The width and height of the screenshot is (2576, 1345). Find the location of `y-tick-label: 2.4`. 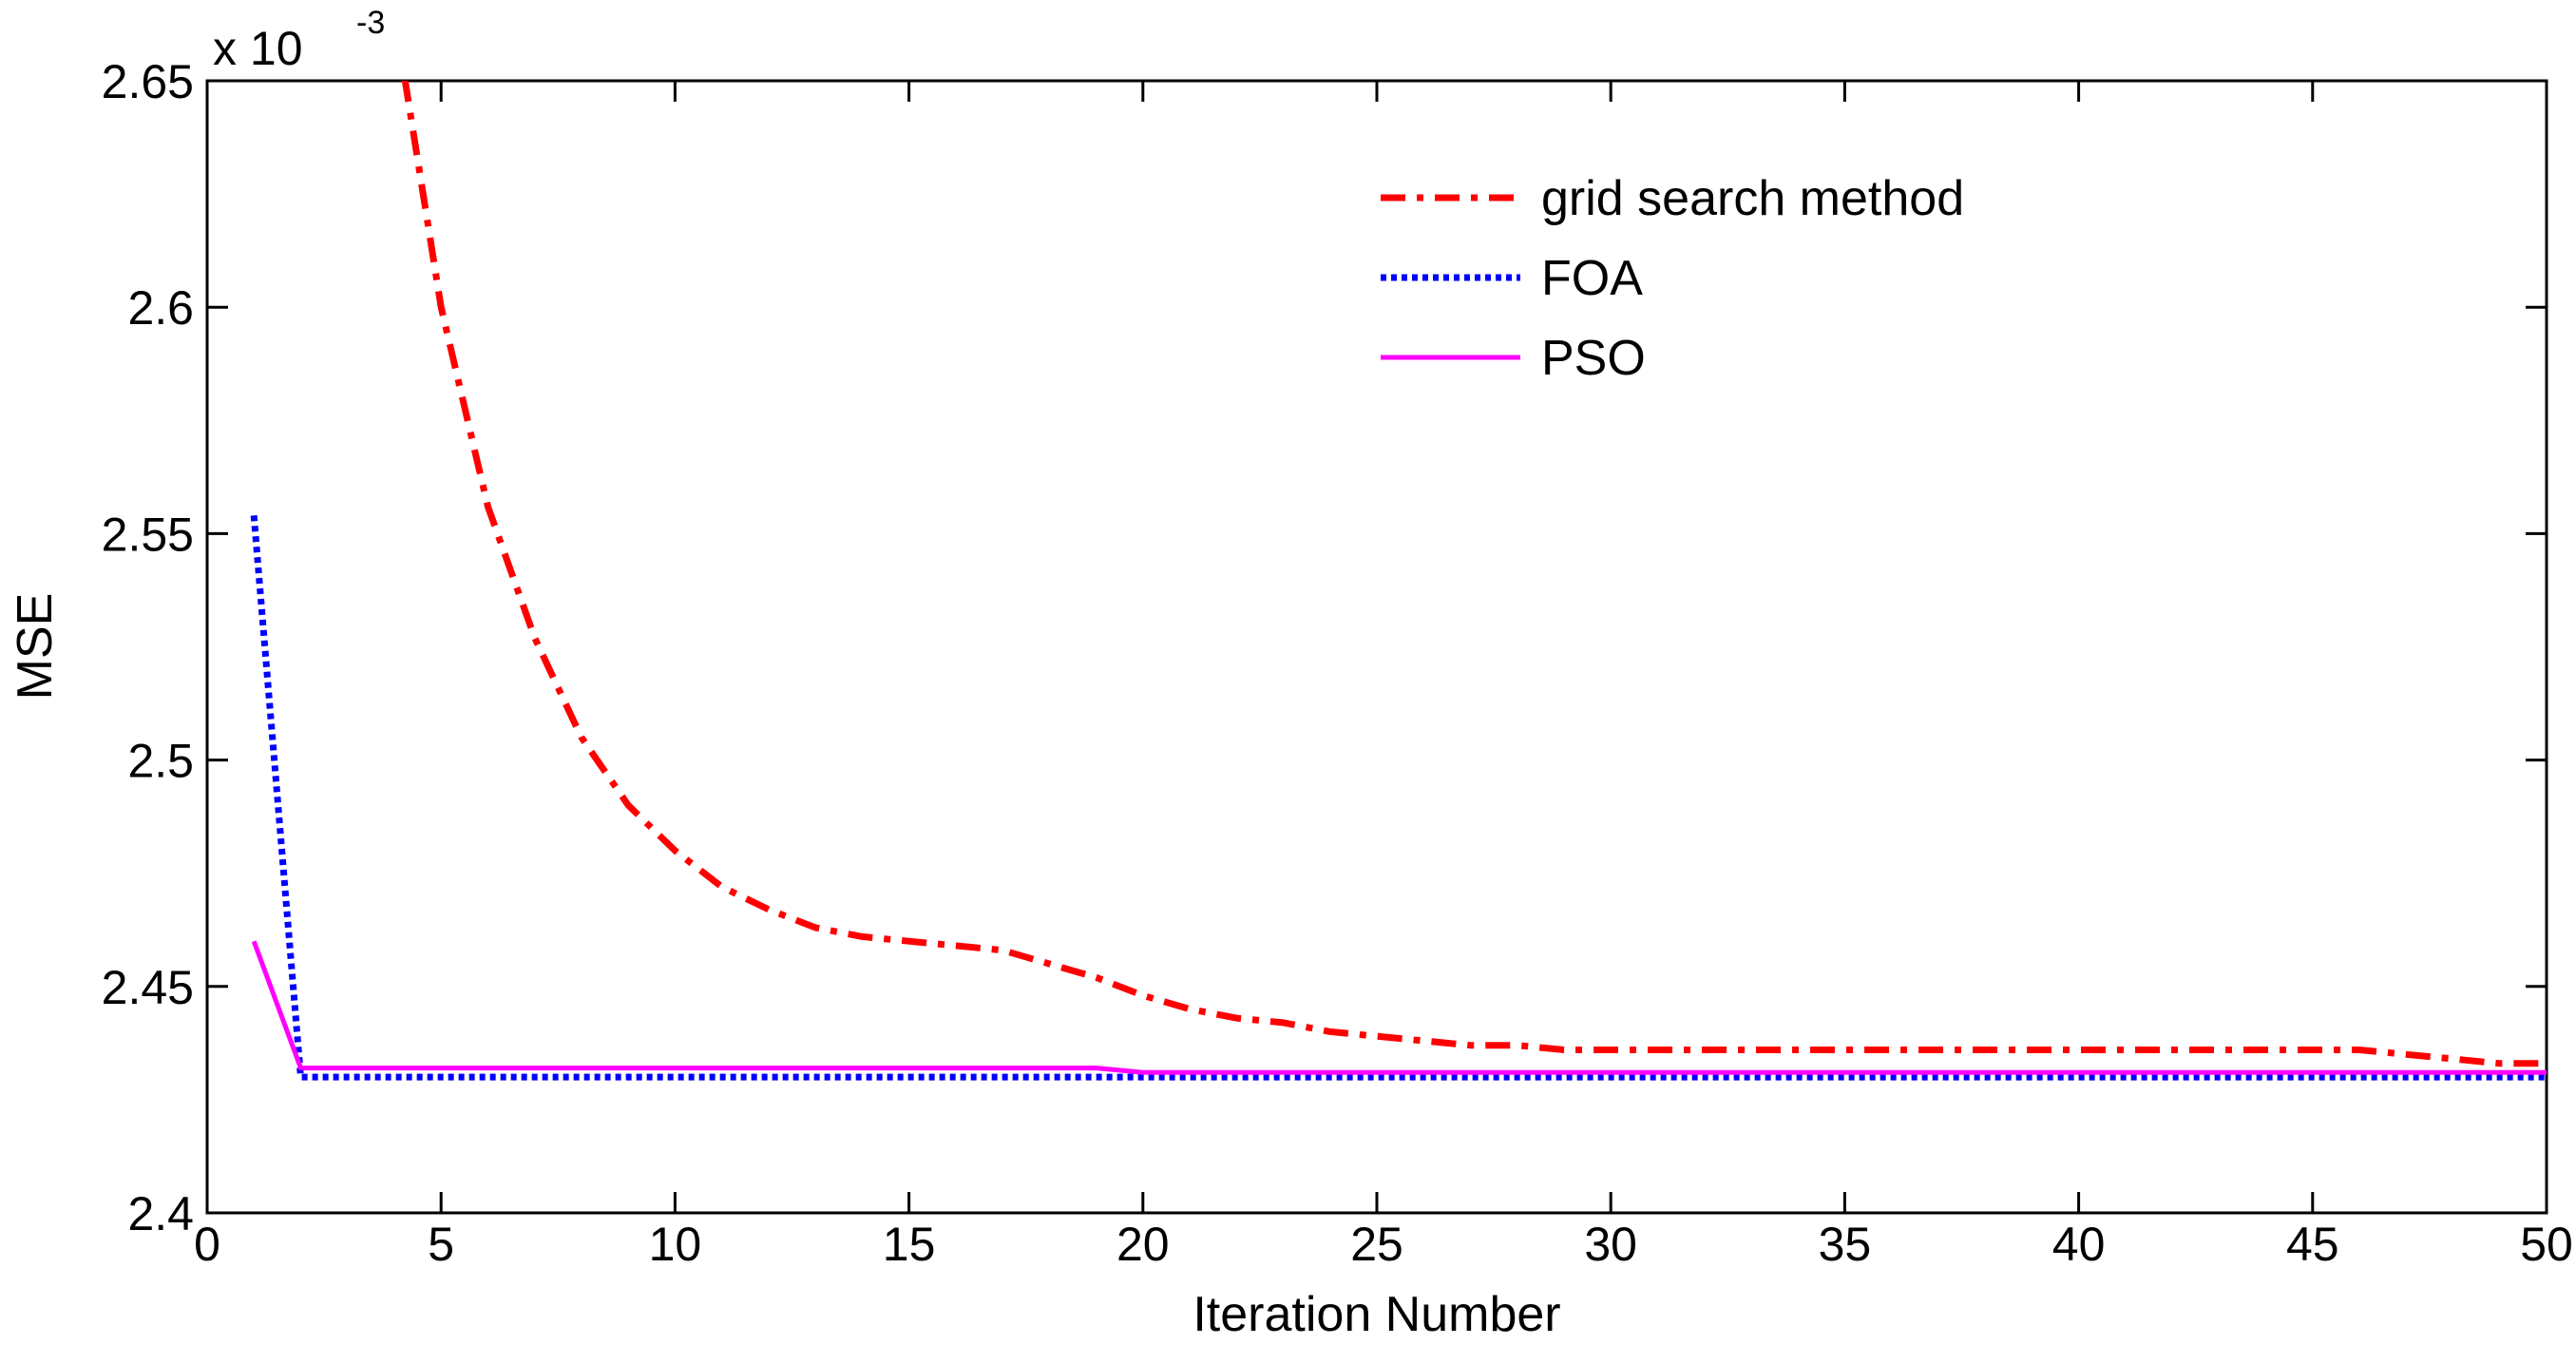

y-tick-label: 2.4 is located at coordinates (160, 1213).